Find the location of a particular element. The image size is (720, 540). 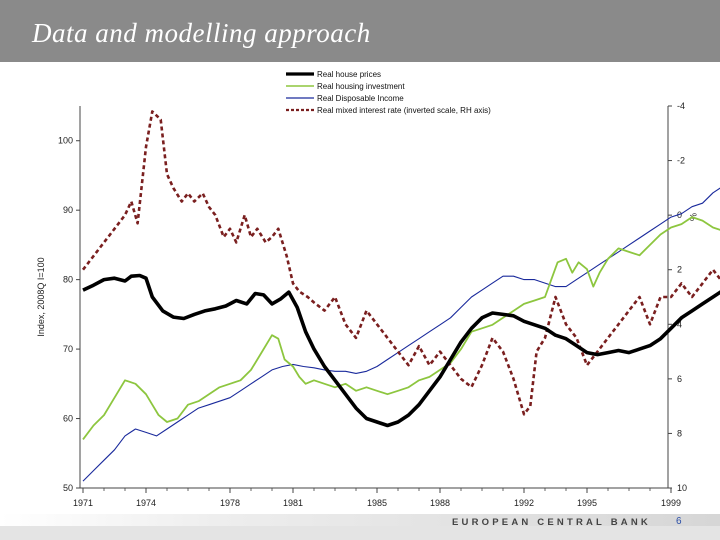

y-tick-label: 100 is located at coordinates (65, 141).